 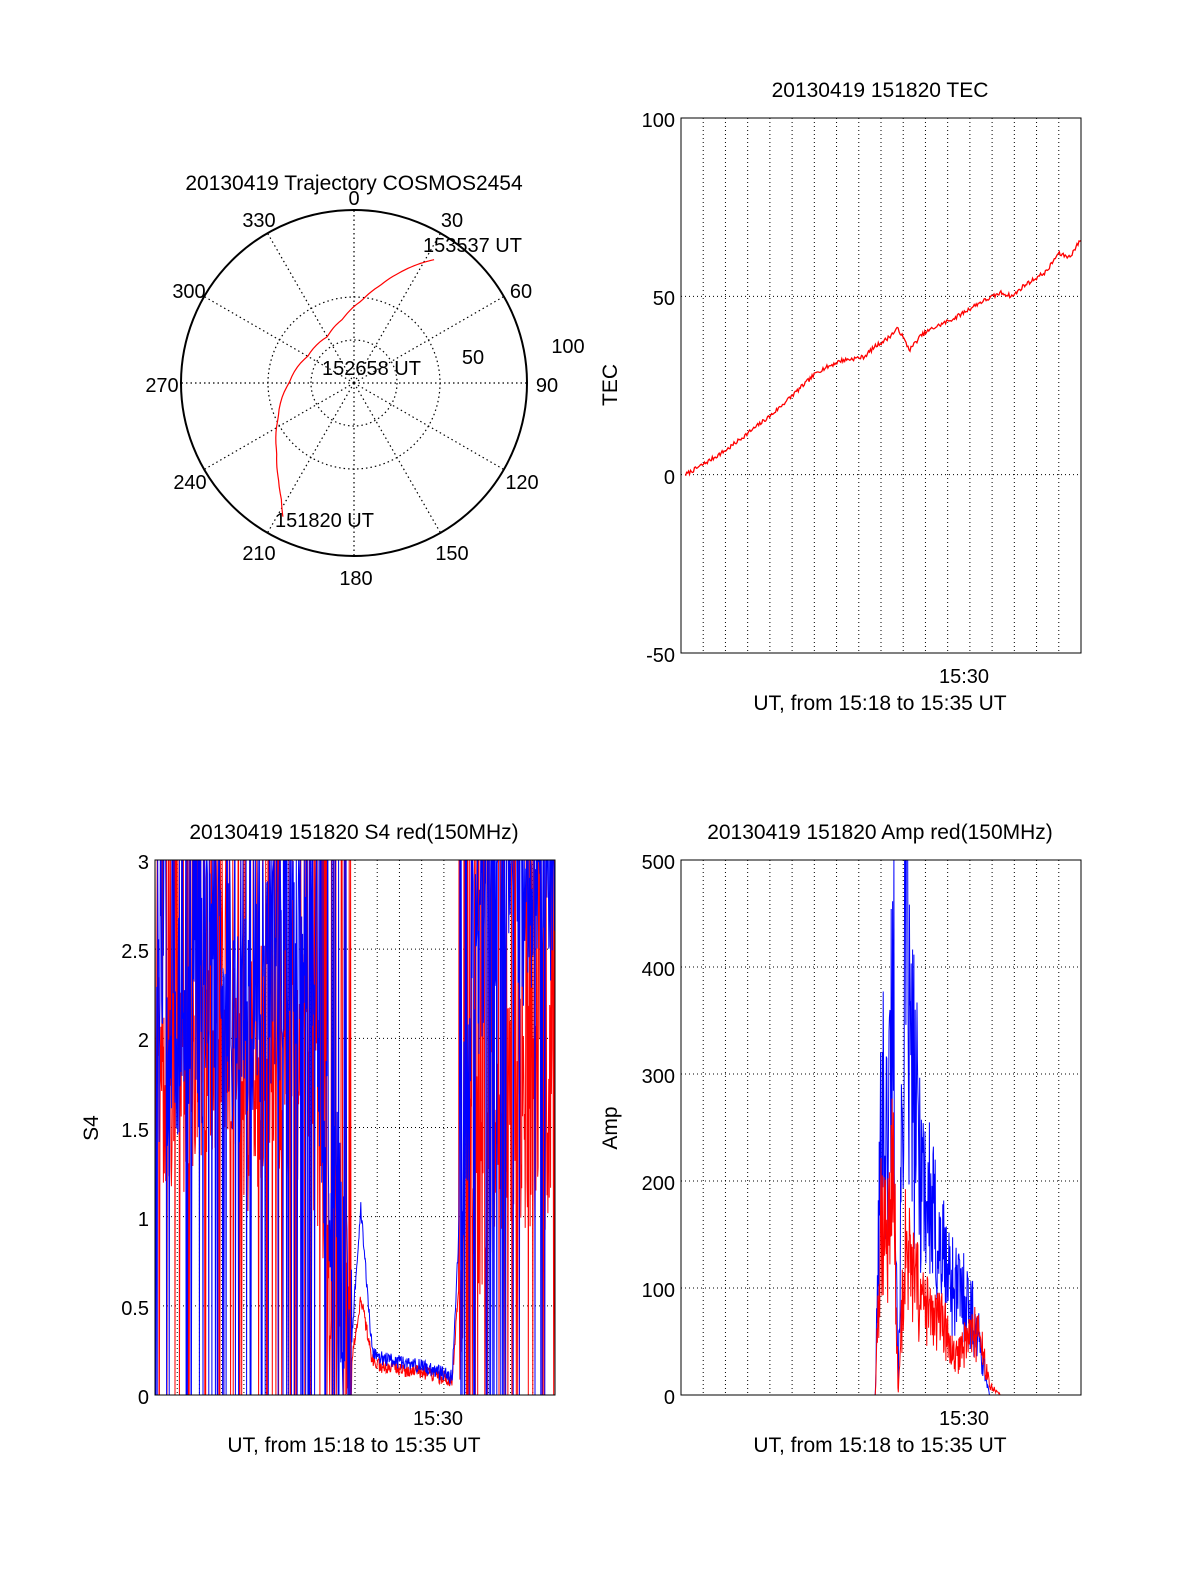 What do you see at coordinates (353, 199) in the screenshot?
I see `azimuth-label-0: 0` at bounding box center [353, 199].